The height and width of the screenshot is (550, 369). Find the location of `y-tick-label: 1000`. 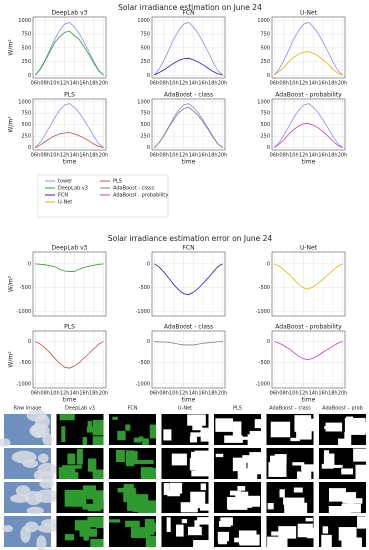

y-tick-label: 1000 is located at coordinates (143, 21).